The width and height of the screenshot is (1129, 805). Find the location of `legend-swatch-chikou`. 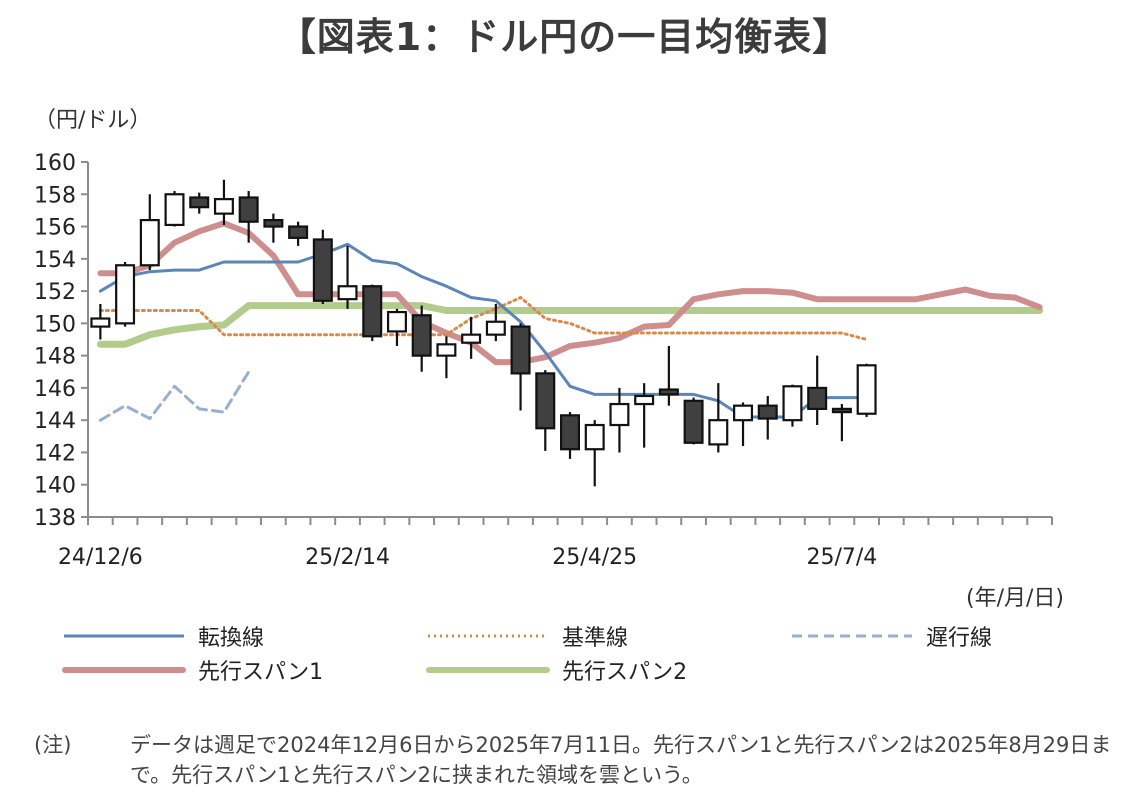

legend-swatch-chikou is located at coordinates (852, 636).